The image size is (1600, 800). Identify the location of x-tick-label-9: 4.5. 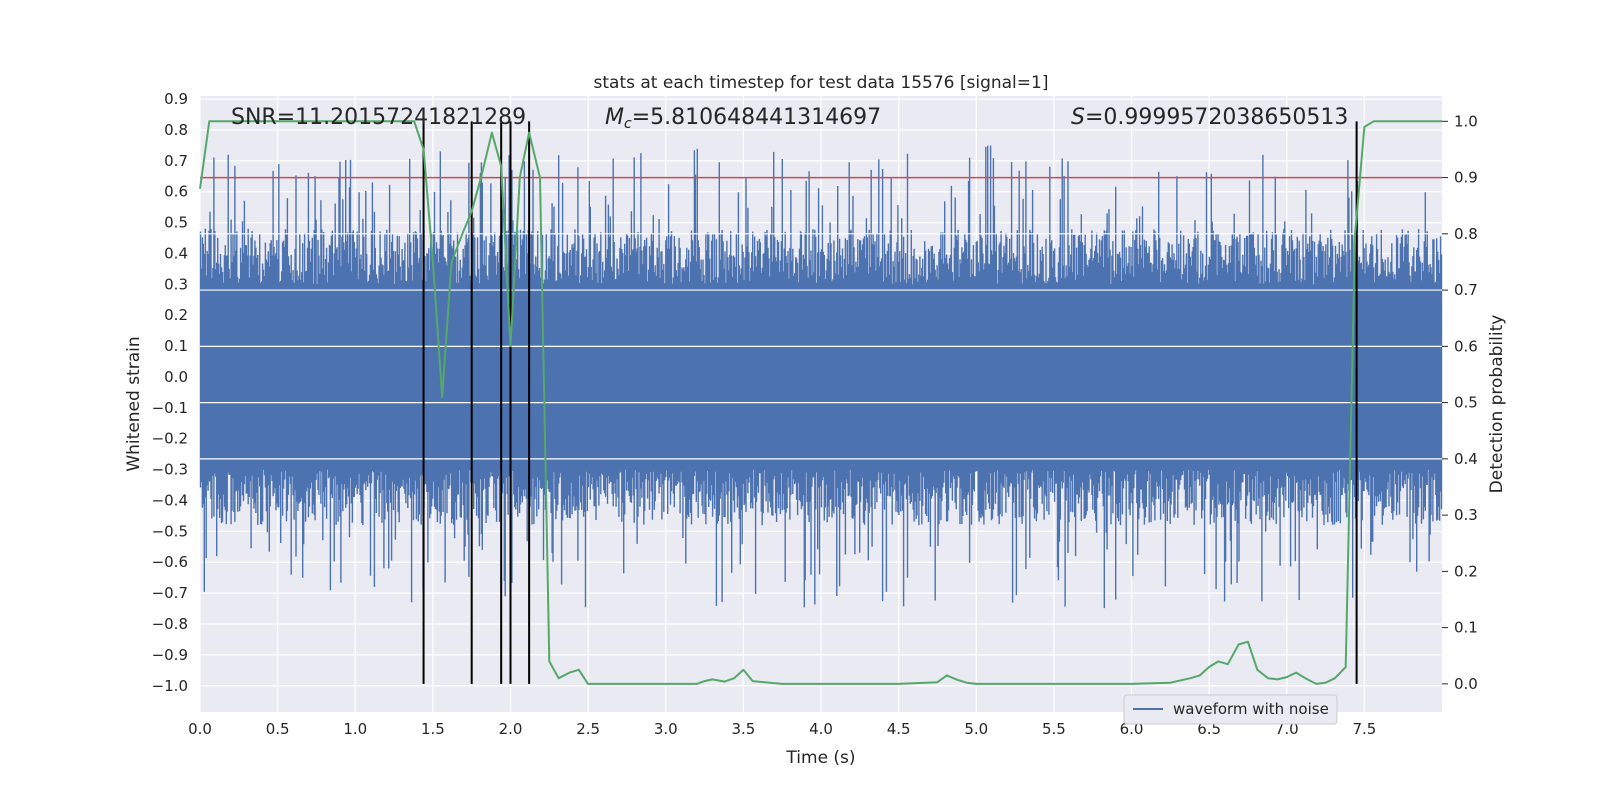
(899, 729).